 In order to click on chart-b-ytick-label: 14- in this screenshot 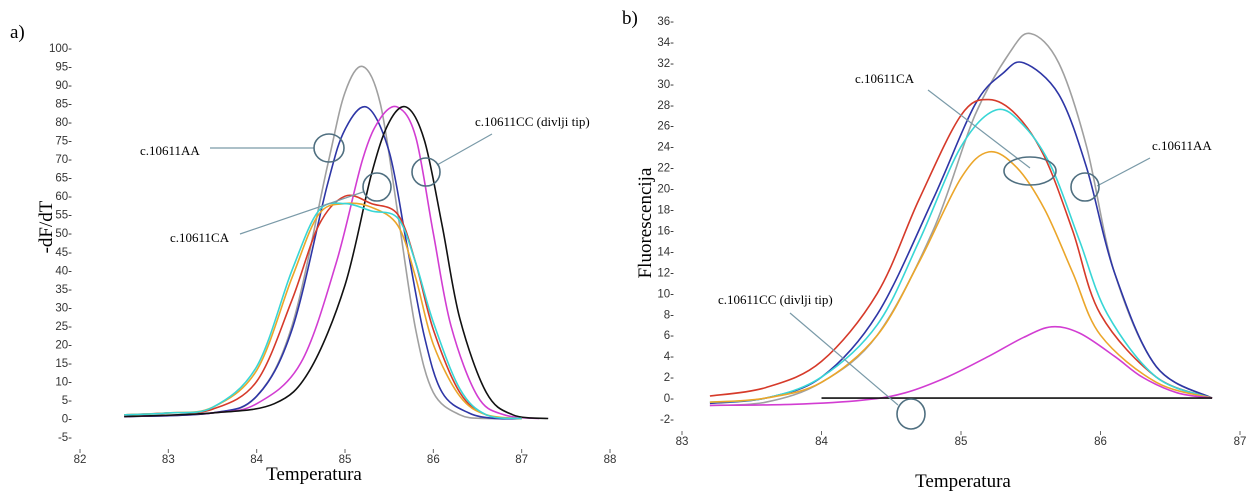, I will do `click(665, 252)`.